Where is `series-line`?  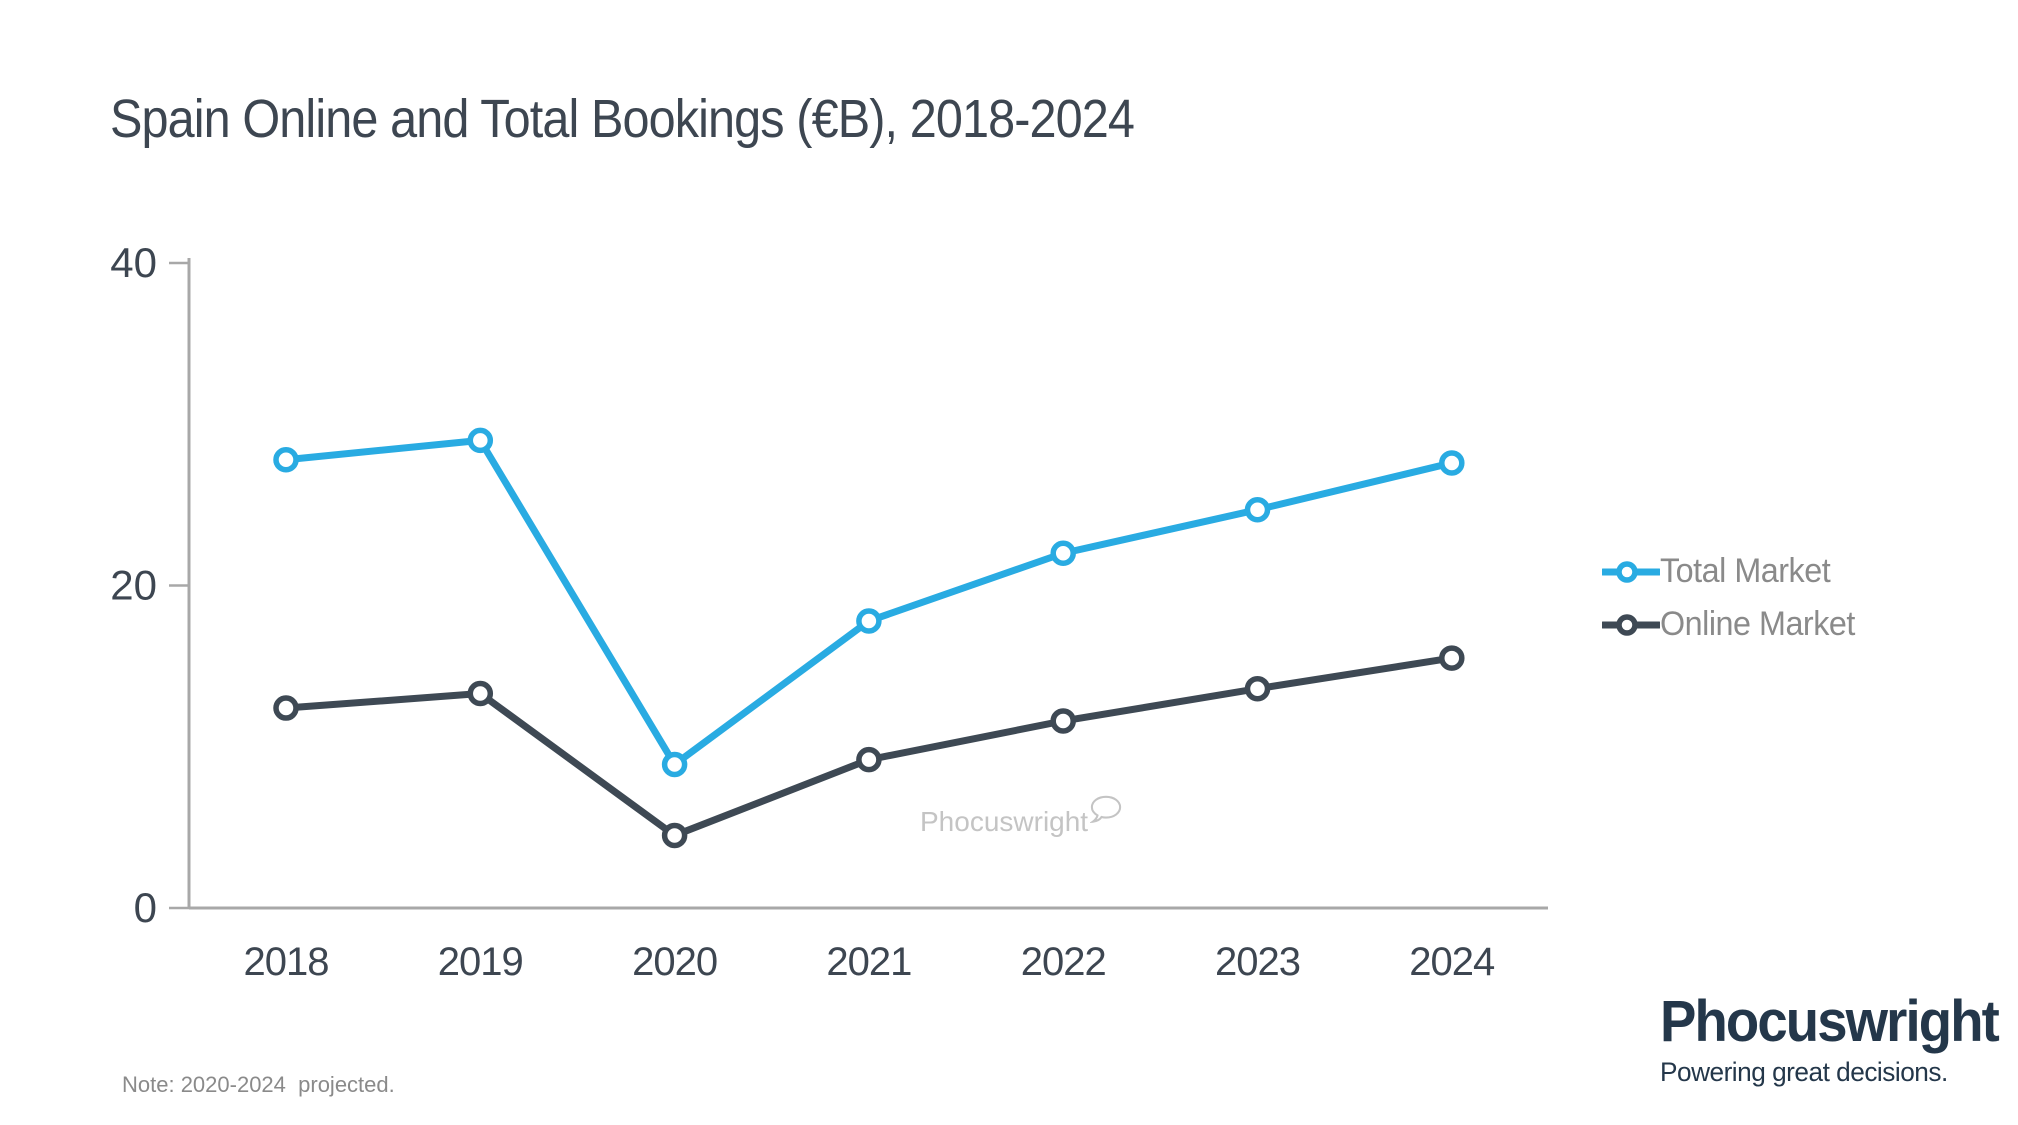
series-line is located at coordinates (869, 746).